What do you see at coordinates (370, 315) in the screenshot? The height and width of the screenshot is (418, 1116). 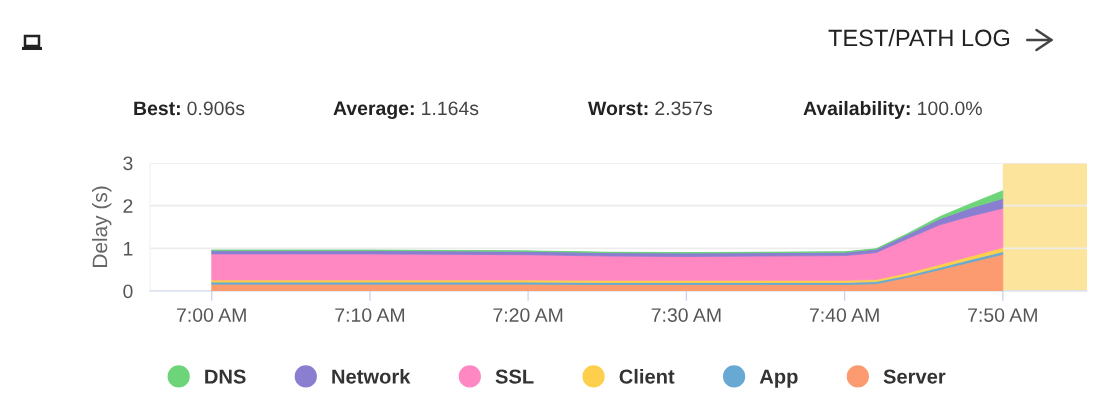 I see `x-tick-label: 7:10 AM` at bounding box center [370, 315].